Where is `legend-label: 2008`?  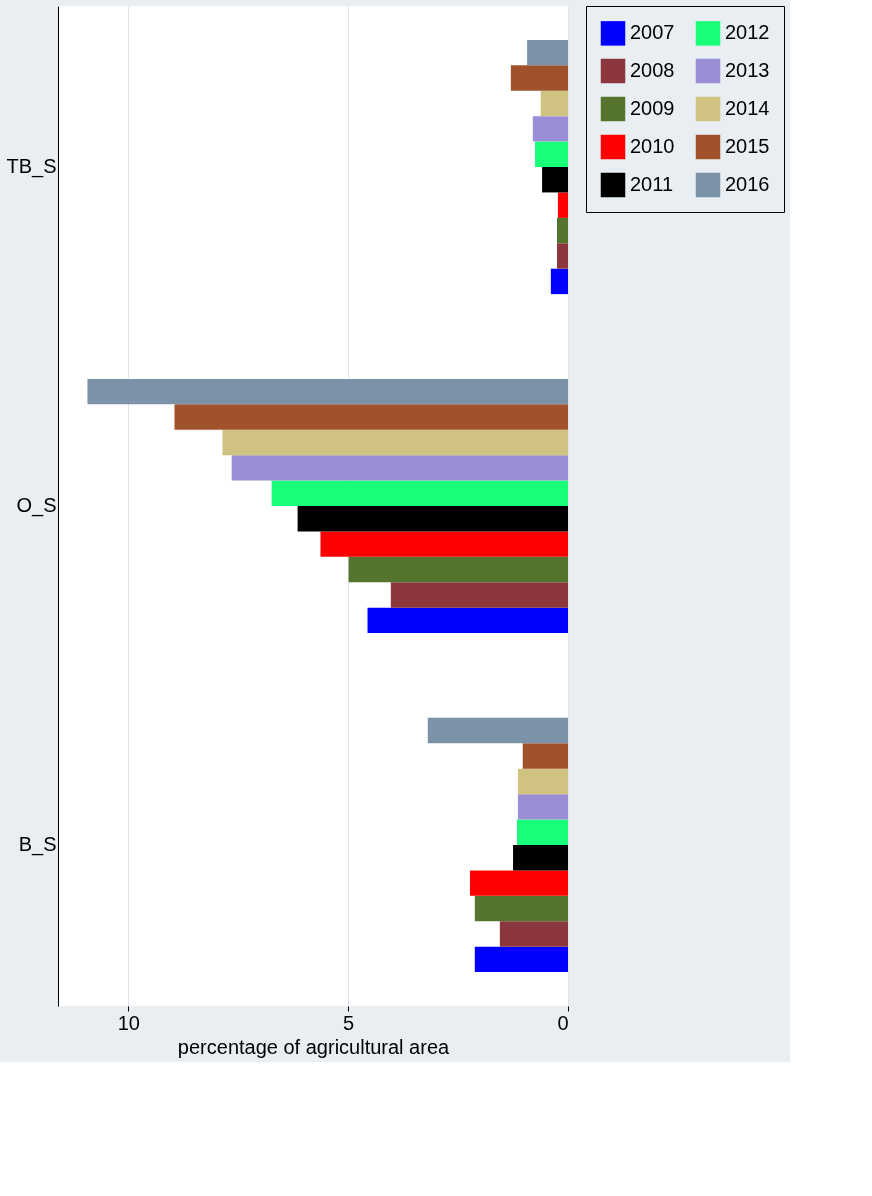 legend-label: 2008 is located at coordinates (652, 70).